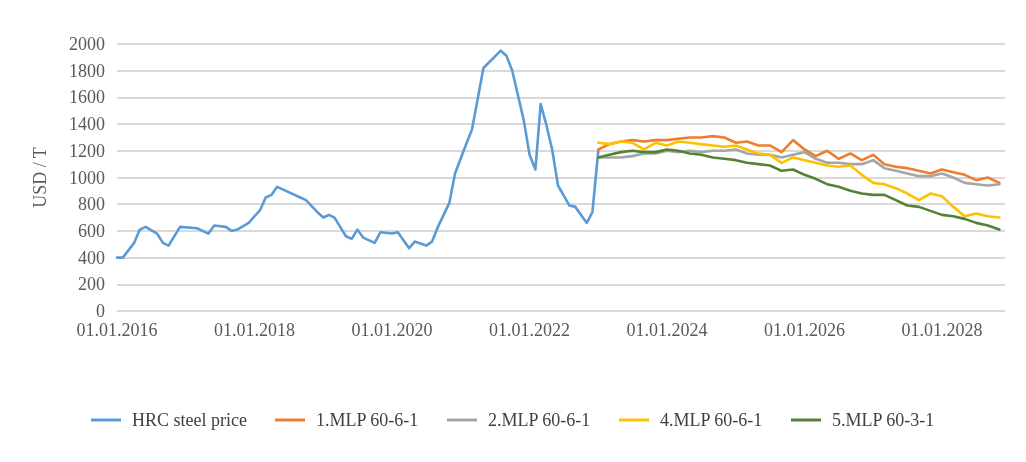  I want to click on y-tick-label: 600, so click(91, 230).